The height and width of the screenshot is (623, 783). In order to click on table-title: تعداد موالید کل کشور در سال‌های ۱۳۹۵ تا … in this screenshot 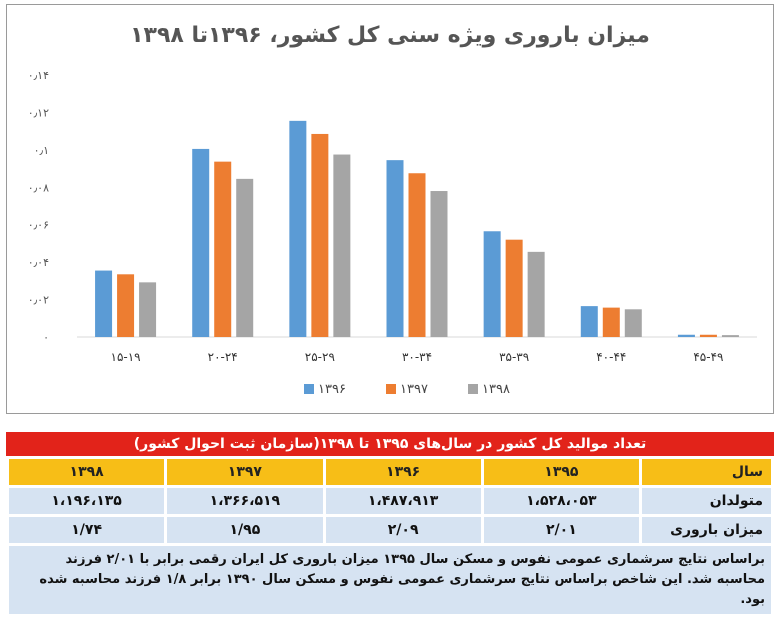, I will do `click(390, 444)`.